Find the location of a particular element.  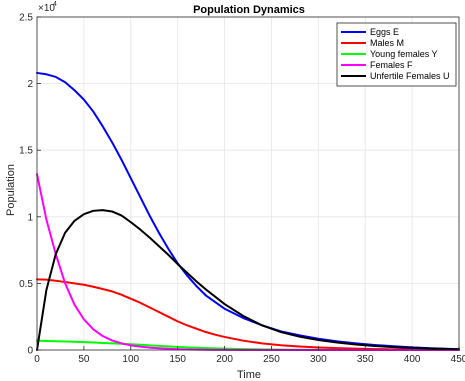

y-exponent-power: 4 is located at coordinates (55, 4).